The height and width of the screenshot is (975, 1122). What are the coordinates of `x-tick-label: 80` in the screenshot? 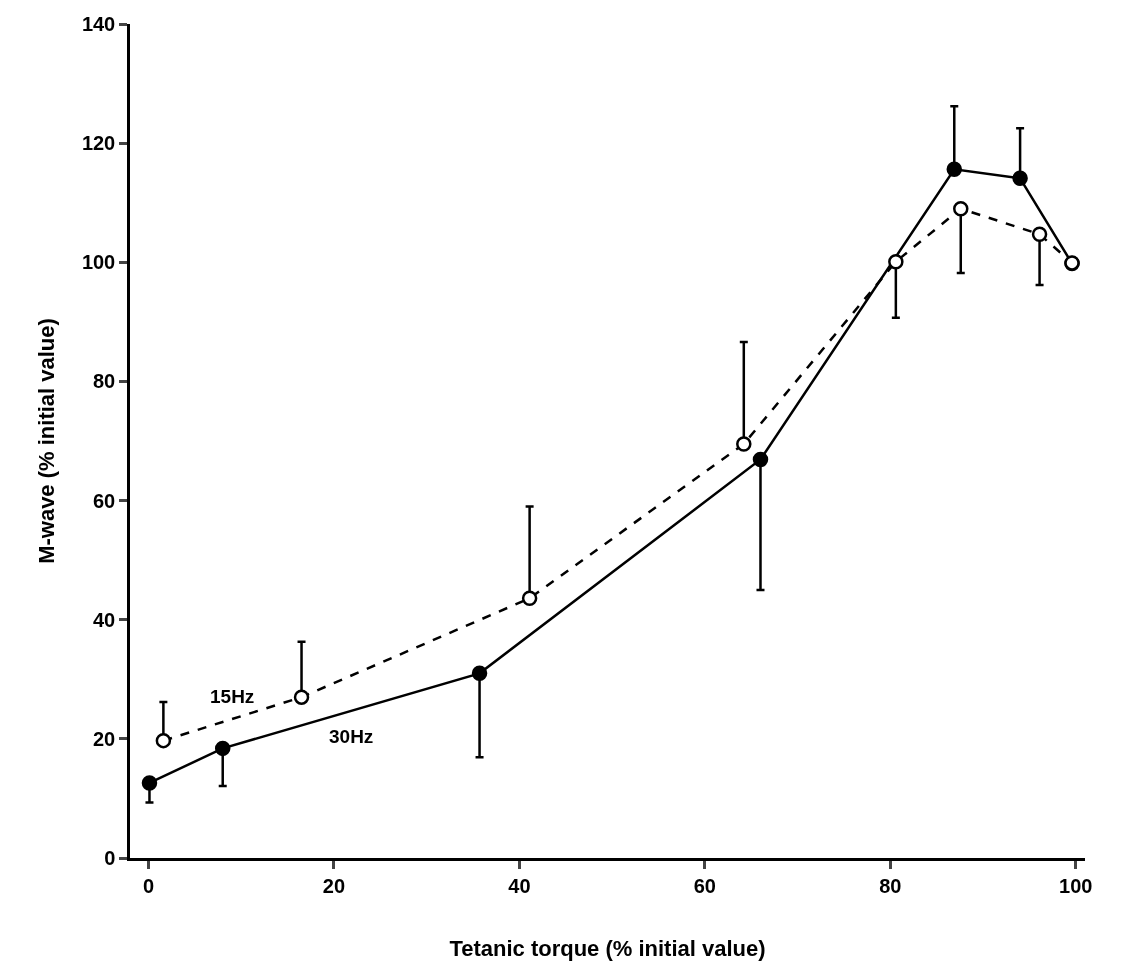 It's located at (890, 885).